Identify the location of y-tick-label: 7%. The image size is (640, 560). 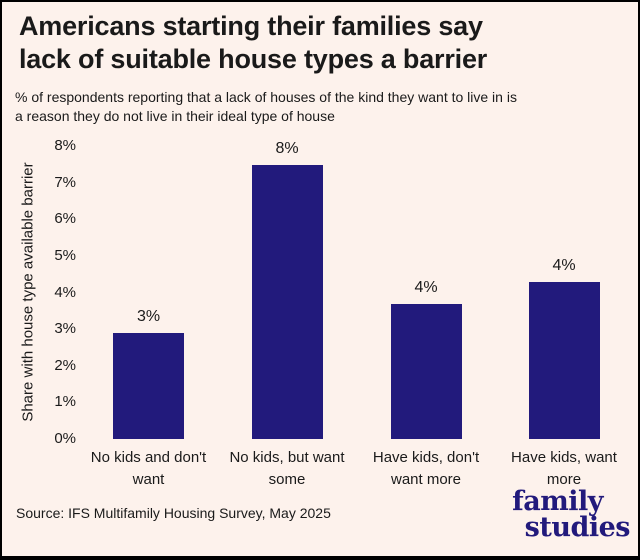
(65, 182).